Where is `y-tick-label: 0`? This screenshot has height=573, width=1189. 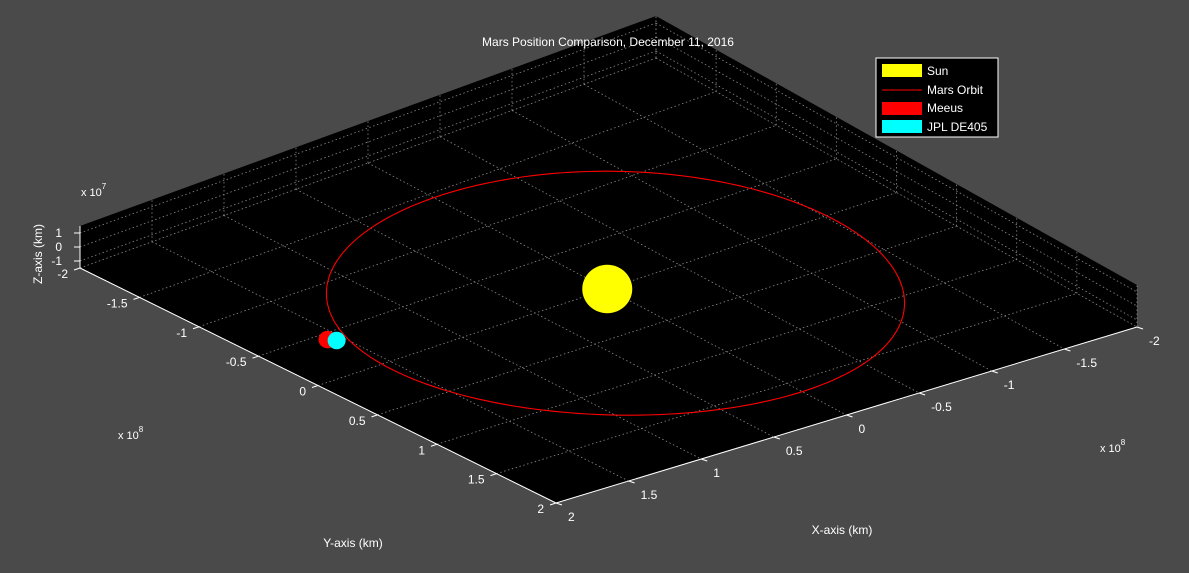 y-tick-label: 0 is located at coordinates (302, 392).